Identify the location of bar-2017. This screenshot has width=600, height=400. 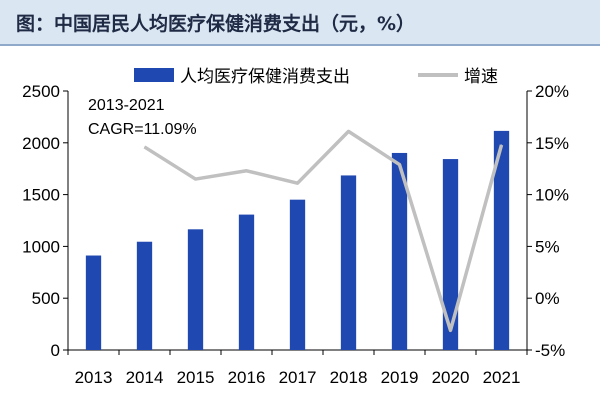
(297, 274).